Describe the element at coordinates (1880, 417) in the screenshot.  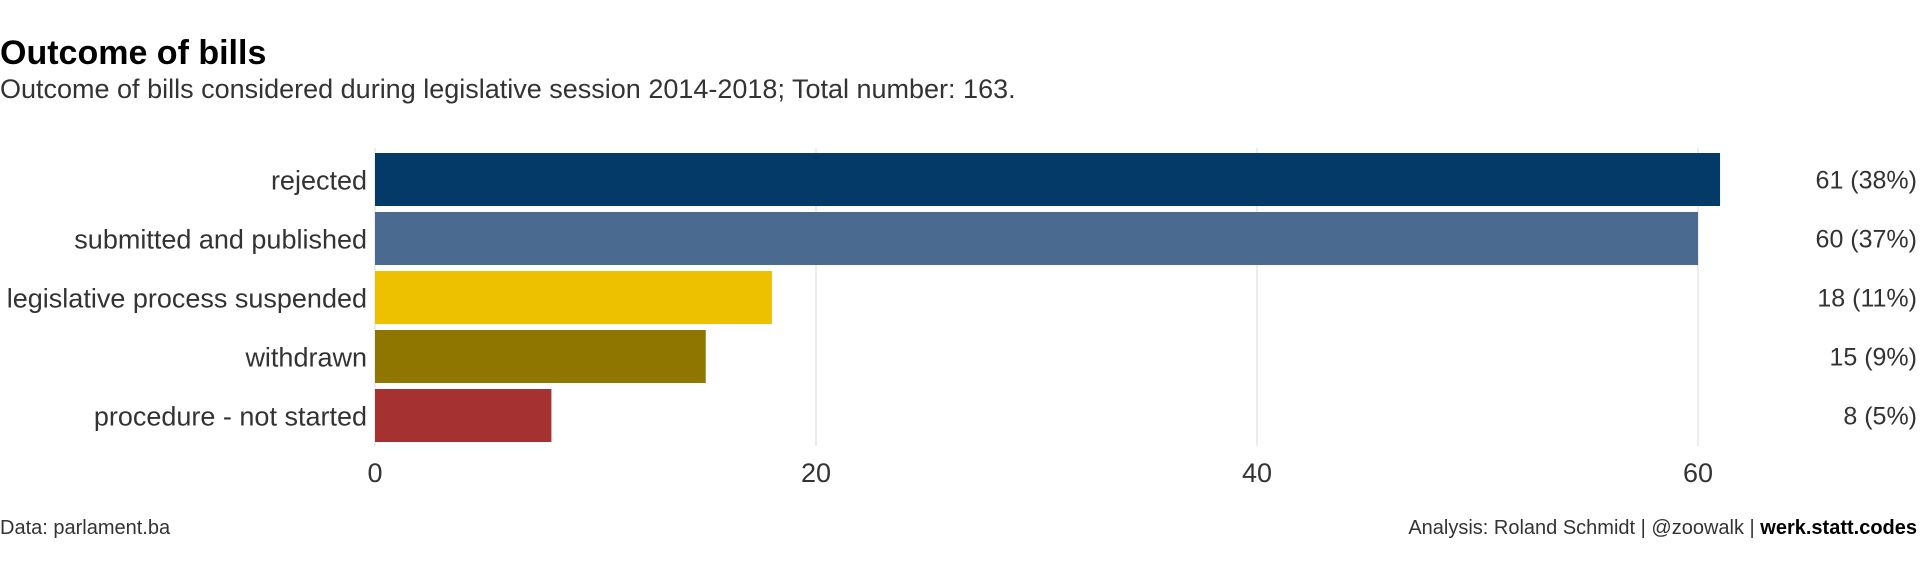
I see `value-label: 8 (5%)` at that location.